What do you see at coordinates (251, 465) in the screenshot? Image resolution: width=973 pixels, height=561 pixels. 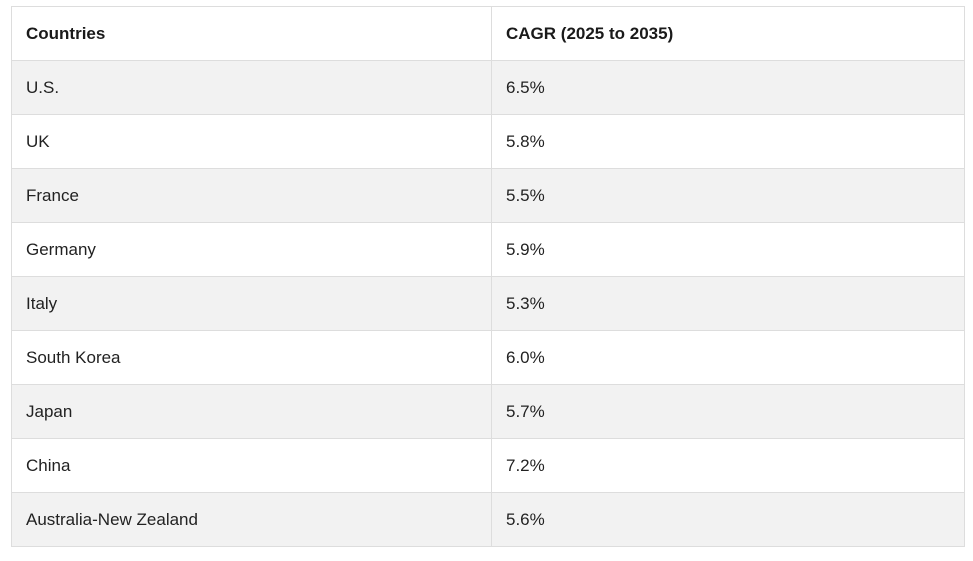 I see `country-cell: China` at bounding box center [251, 465].